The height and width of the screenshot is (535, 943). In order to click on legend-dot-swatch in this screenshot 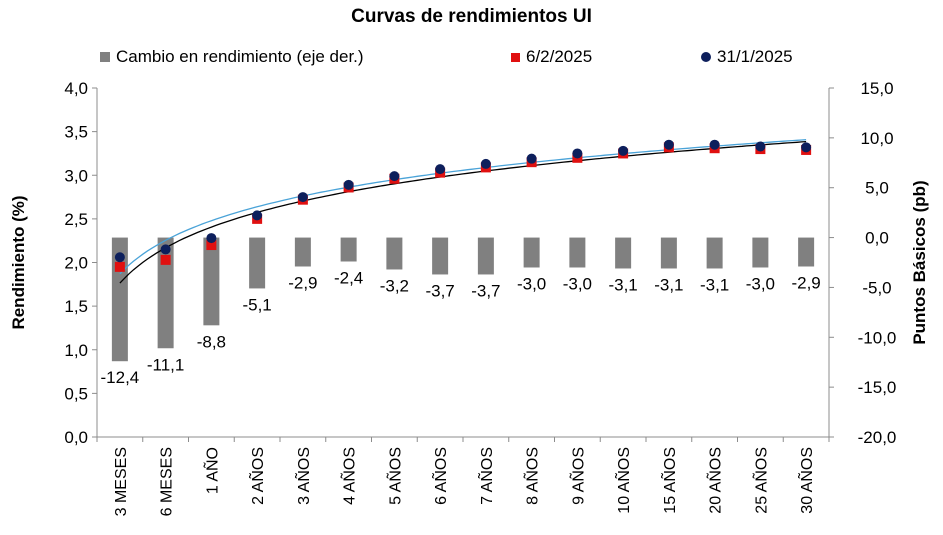, I will do `click(706, 57)`.